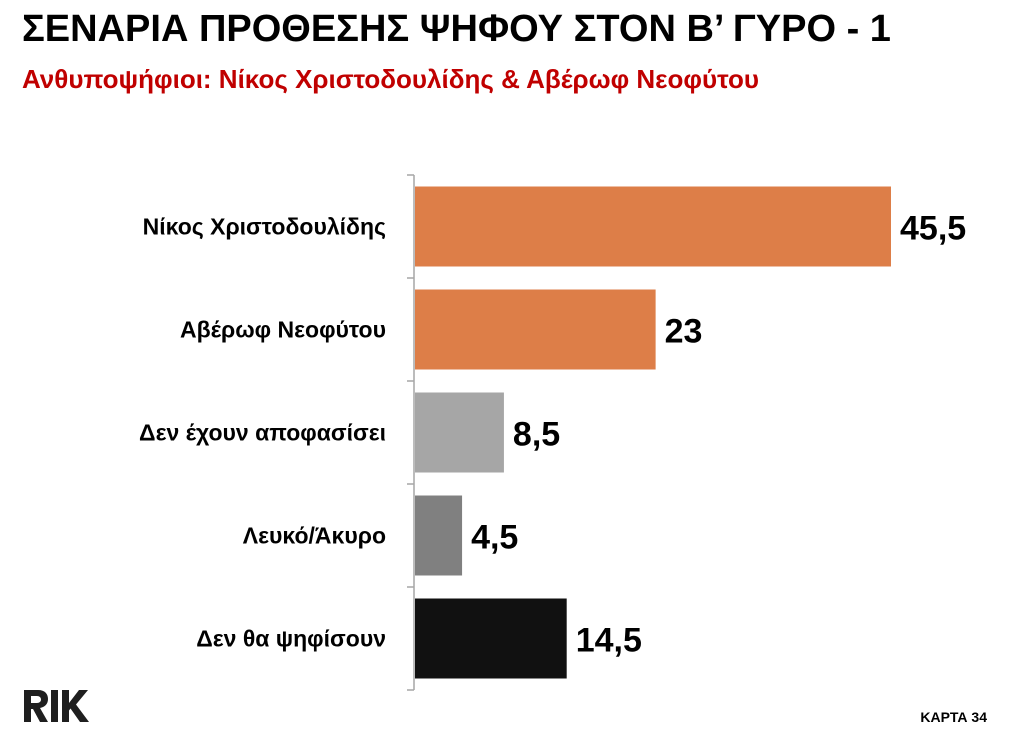  Describe the element at coordinates (933, 229) in the screenshot. I see `data-label: 45,5` at that location.